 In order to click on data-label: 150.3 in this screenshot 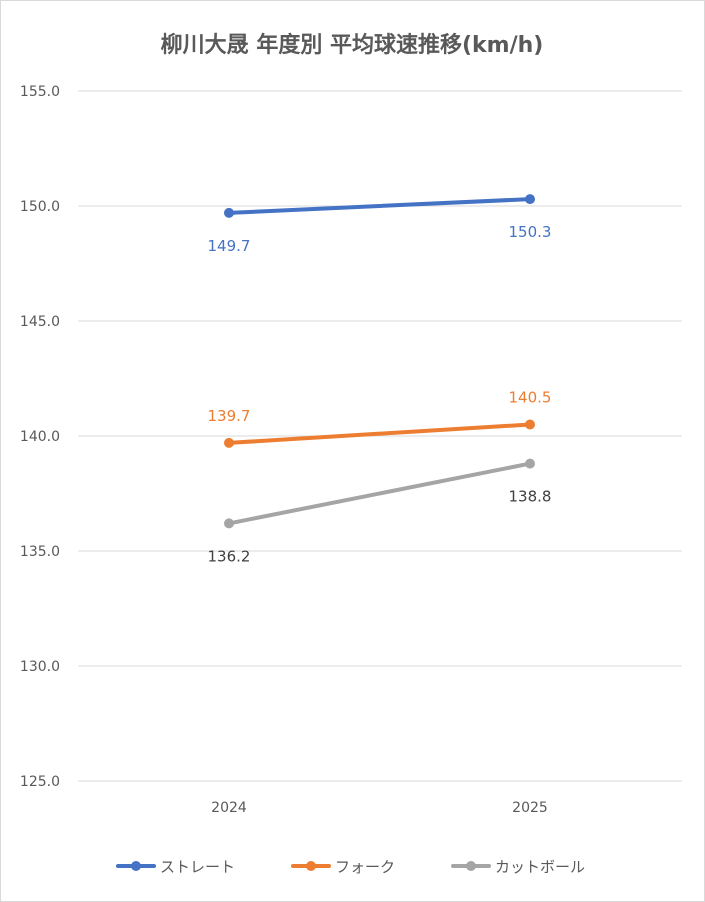, I will do `click(530, 232)`.